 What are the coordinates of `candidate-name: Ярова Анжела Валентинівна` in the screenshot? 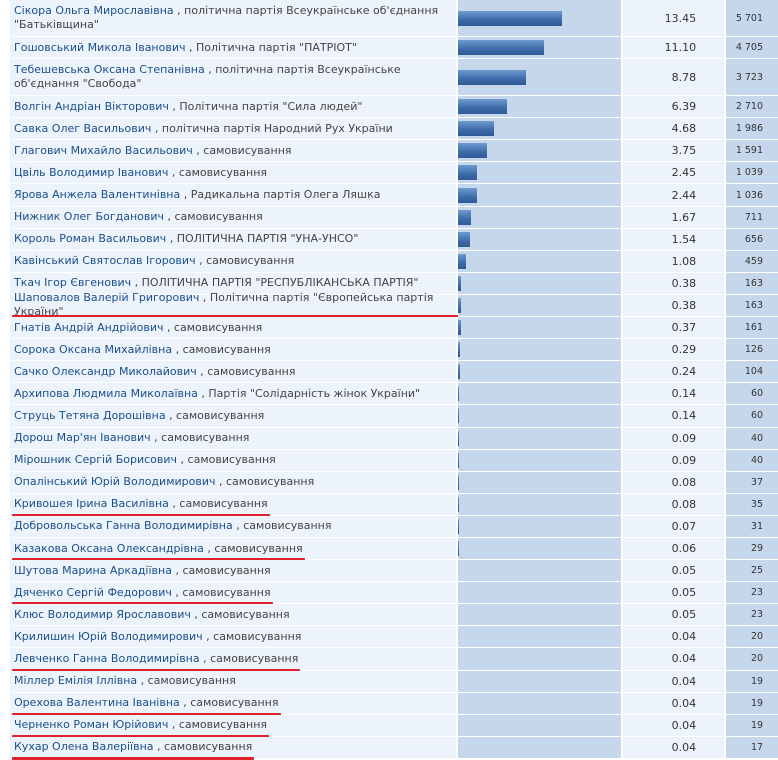 It's located at (97, 195).